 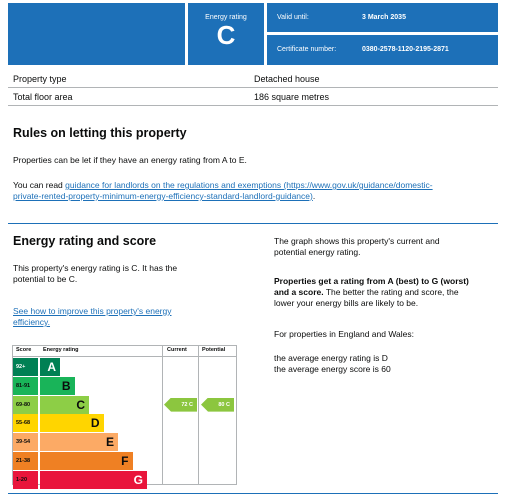 What do you see at coordinates (405, 49) in the screenshot?
I see `certificate-number-value: 0380-2578-1120-2195-2871` at bounding box center [405, 49].